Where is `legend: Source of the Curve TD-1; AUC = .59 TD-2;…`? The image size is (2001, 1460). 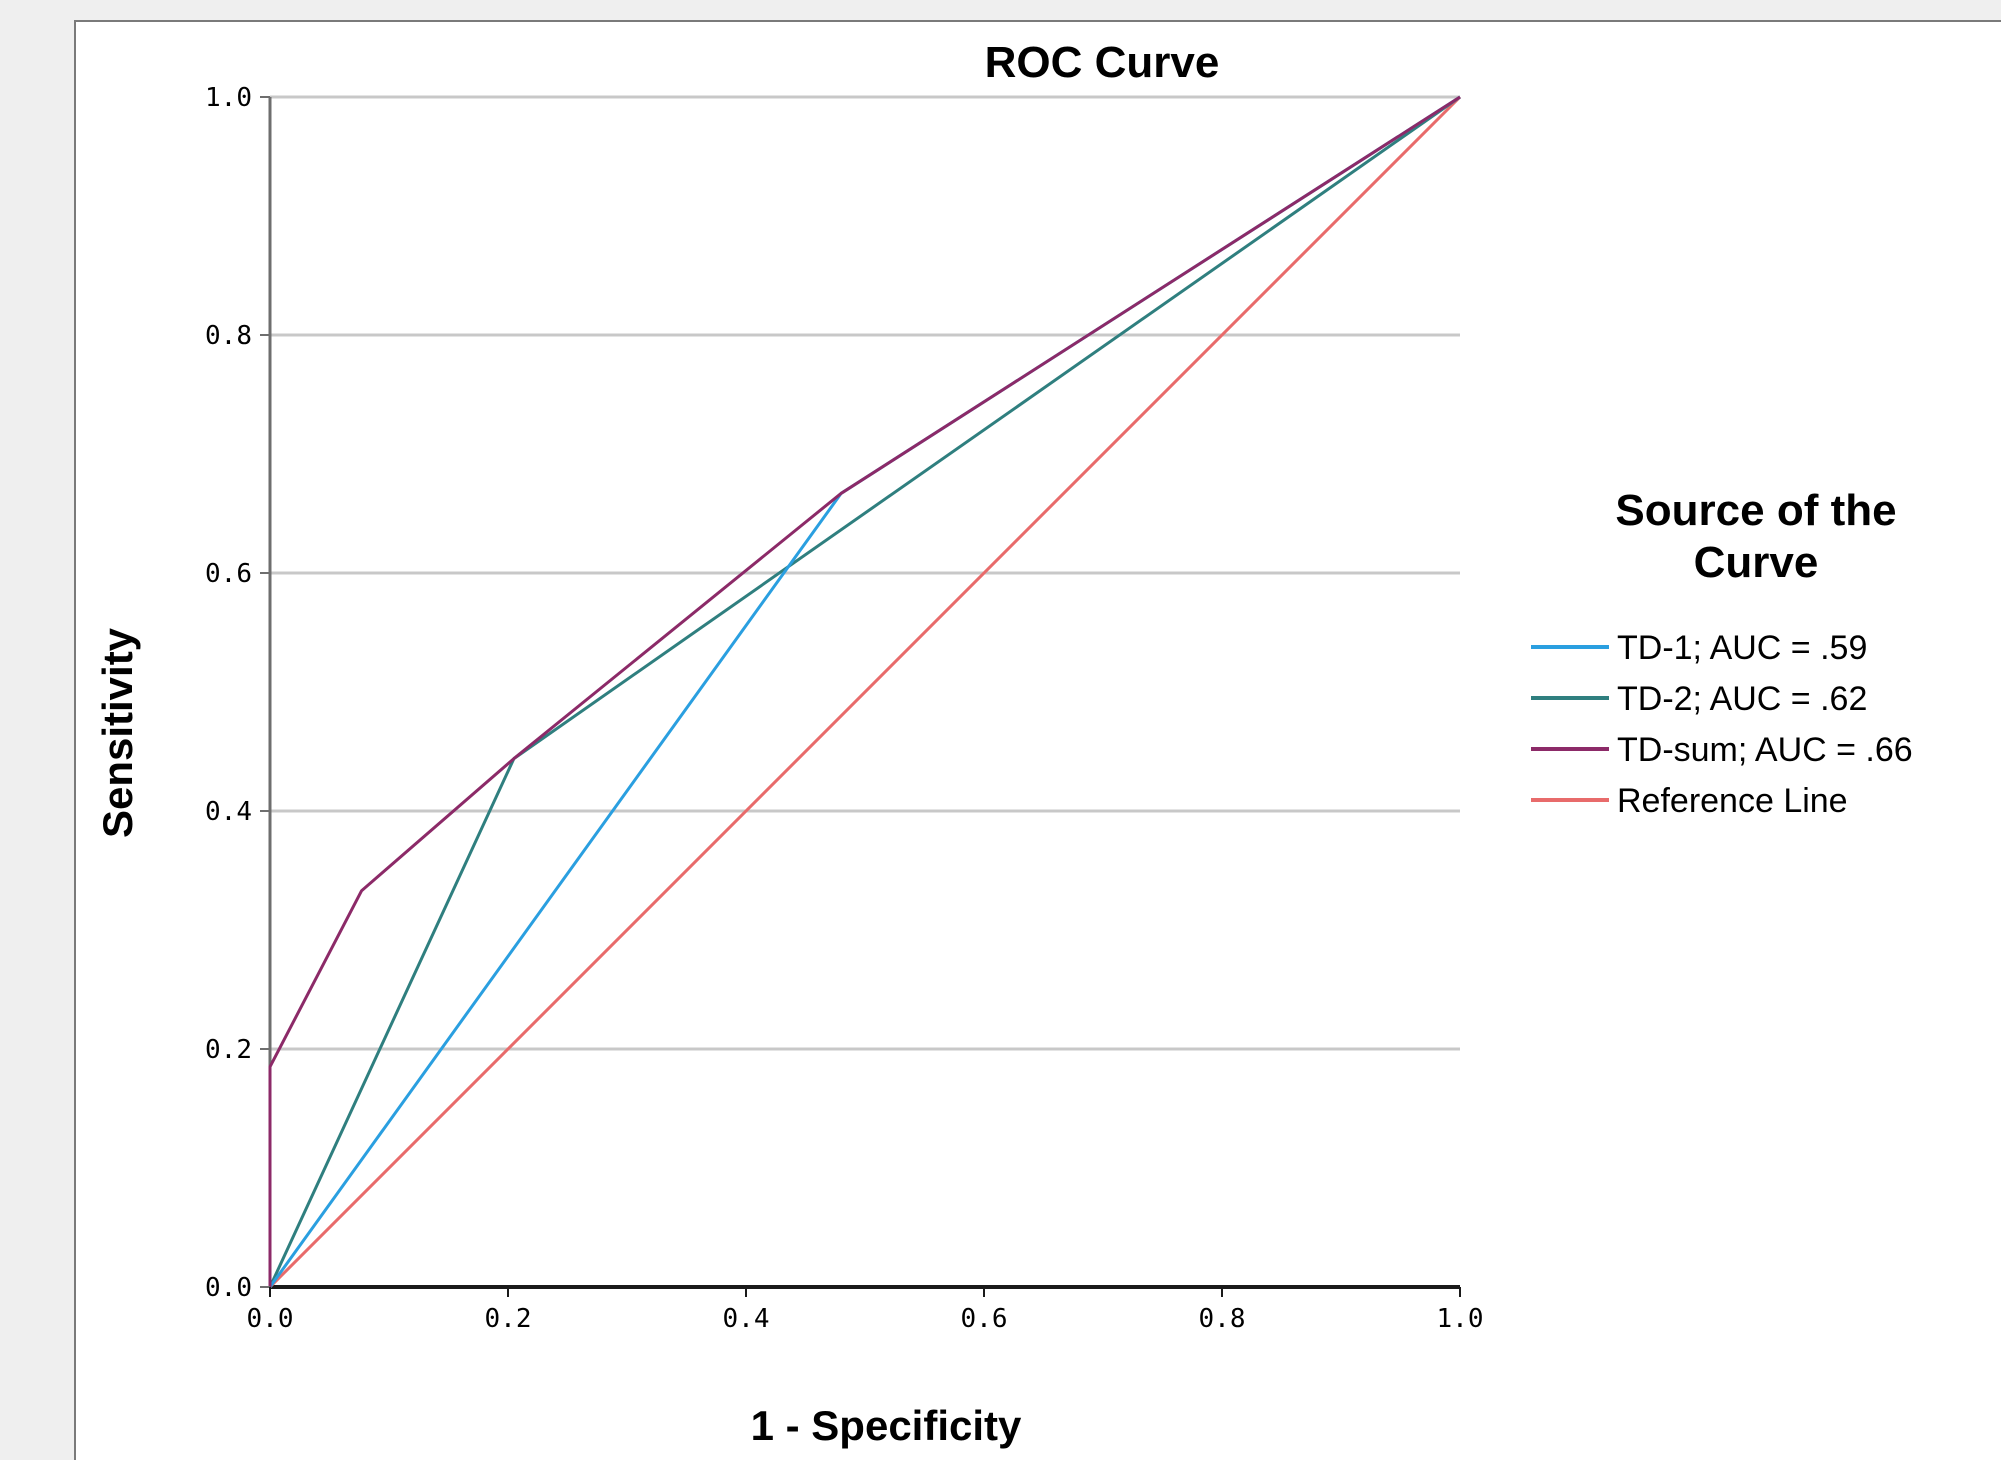
legend: Source of the Curve TD-1; AUC = .59 TD-2;… is located at coordinates (1722, 653).